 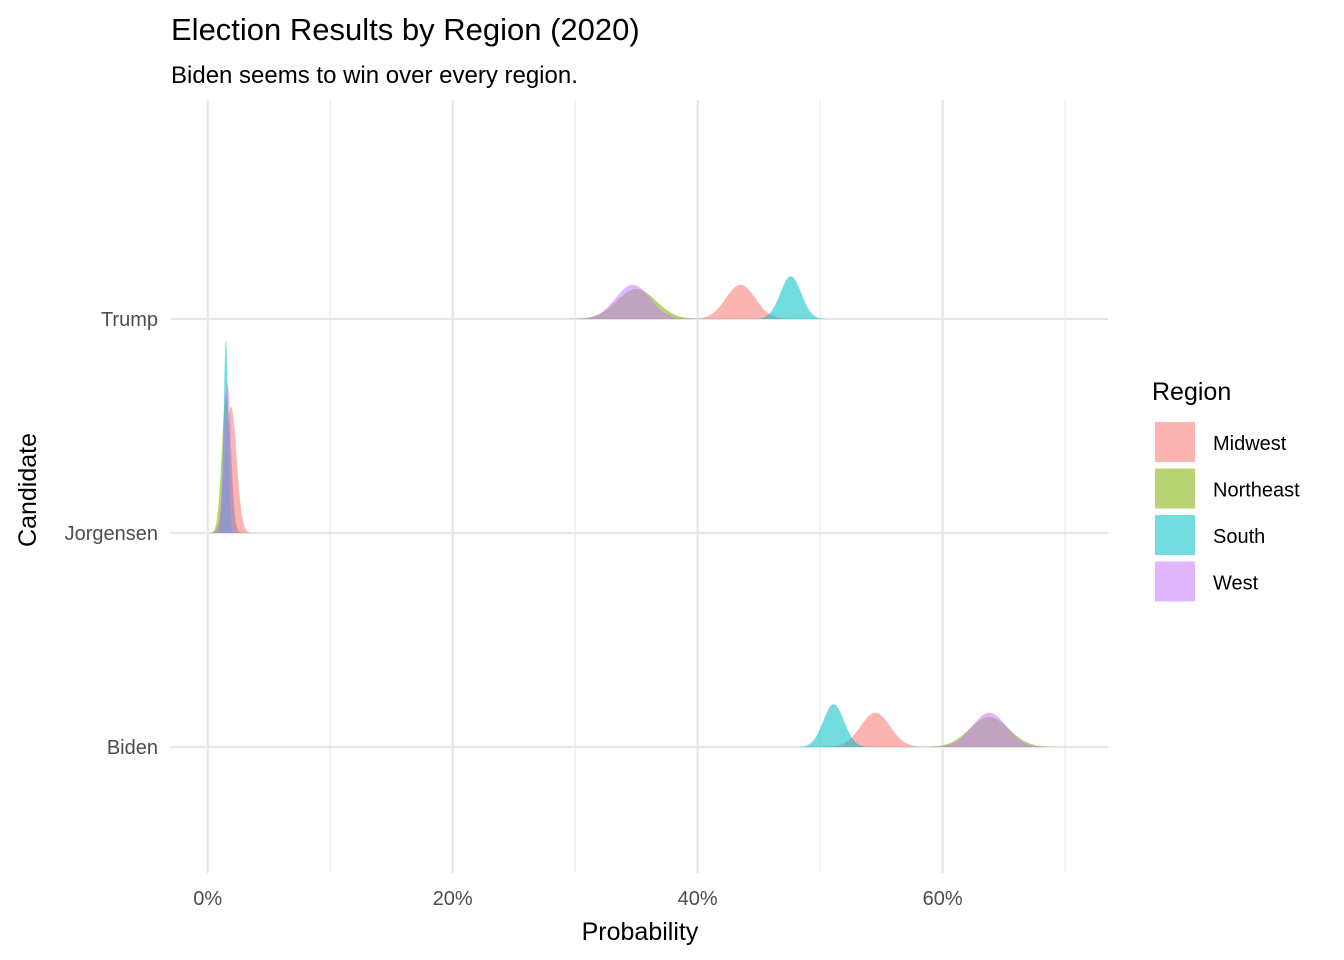 What do you see at coordinates (1175, 442) in the screenshot?
I see `legend-swatch-midwest` at bounding box center [1175, 442].